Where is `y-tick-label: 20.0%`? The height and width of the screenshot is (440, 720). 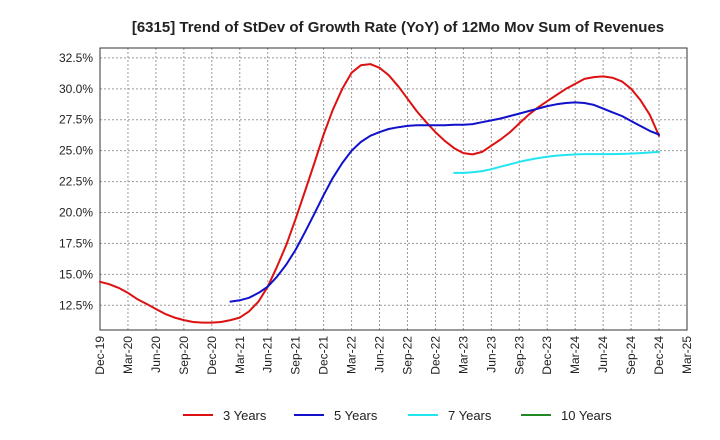 y-tick-label: 20.0% is located at coordinates (76, 213).